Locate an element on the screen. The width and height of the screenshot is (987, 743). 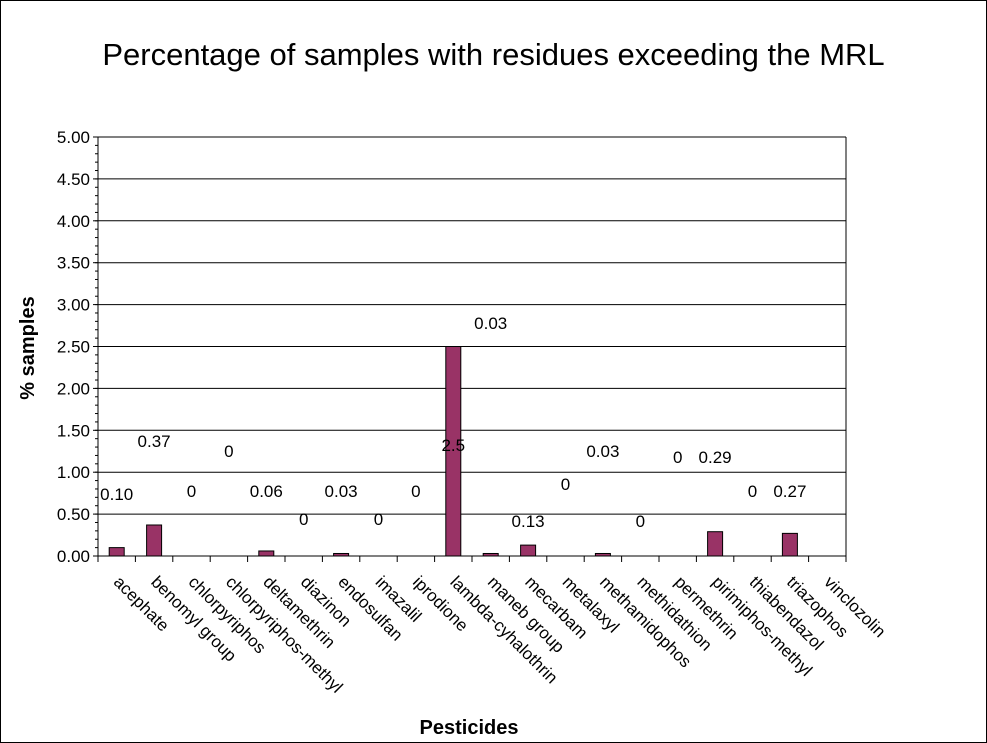
y-axis-title: % samples is located at coordinates (28, 347).